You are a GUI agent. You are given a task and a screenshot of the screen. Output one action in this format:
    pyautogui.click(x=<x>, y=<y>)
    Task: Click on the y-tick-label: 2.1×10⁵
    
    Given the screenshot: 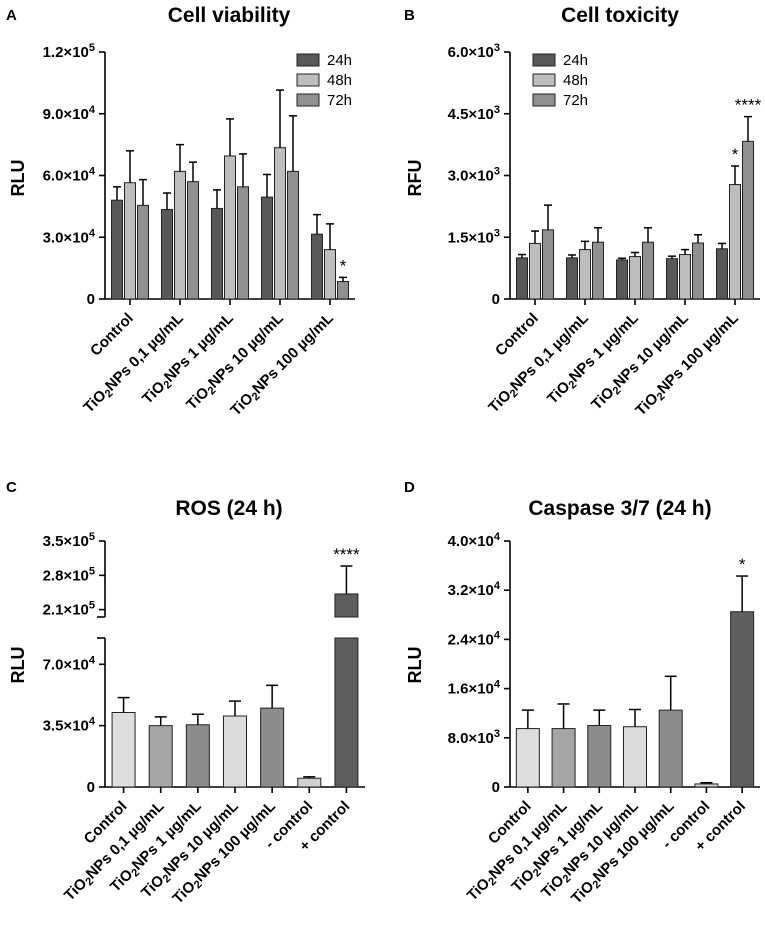 What is the action you would take?
    pyautogui.click(x=69, y=609)
    